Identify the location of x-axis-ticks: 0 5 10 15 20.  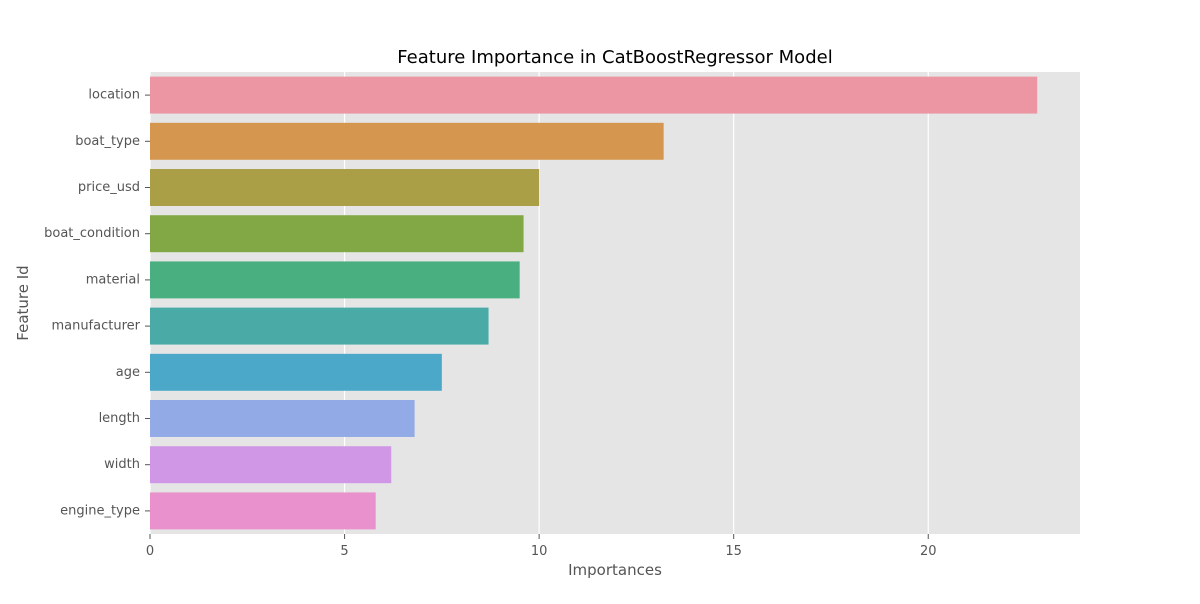
(541, 546).